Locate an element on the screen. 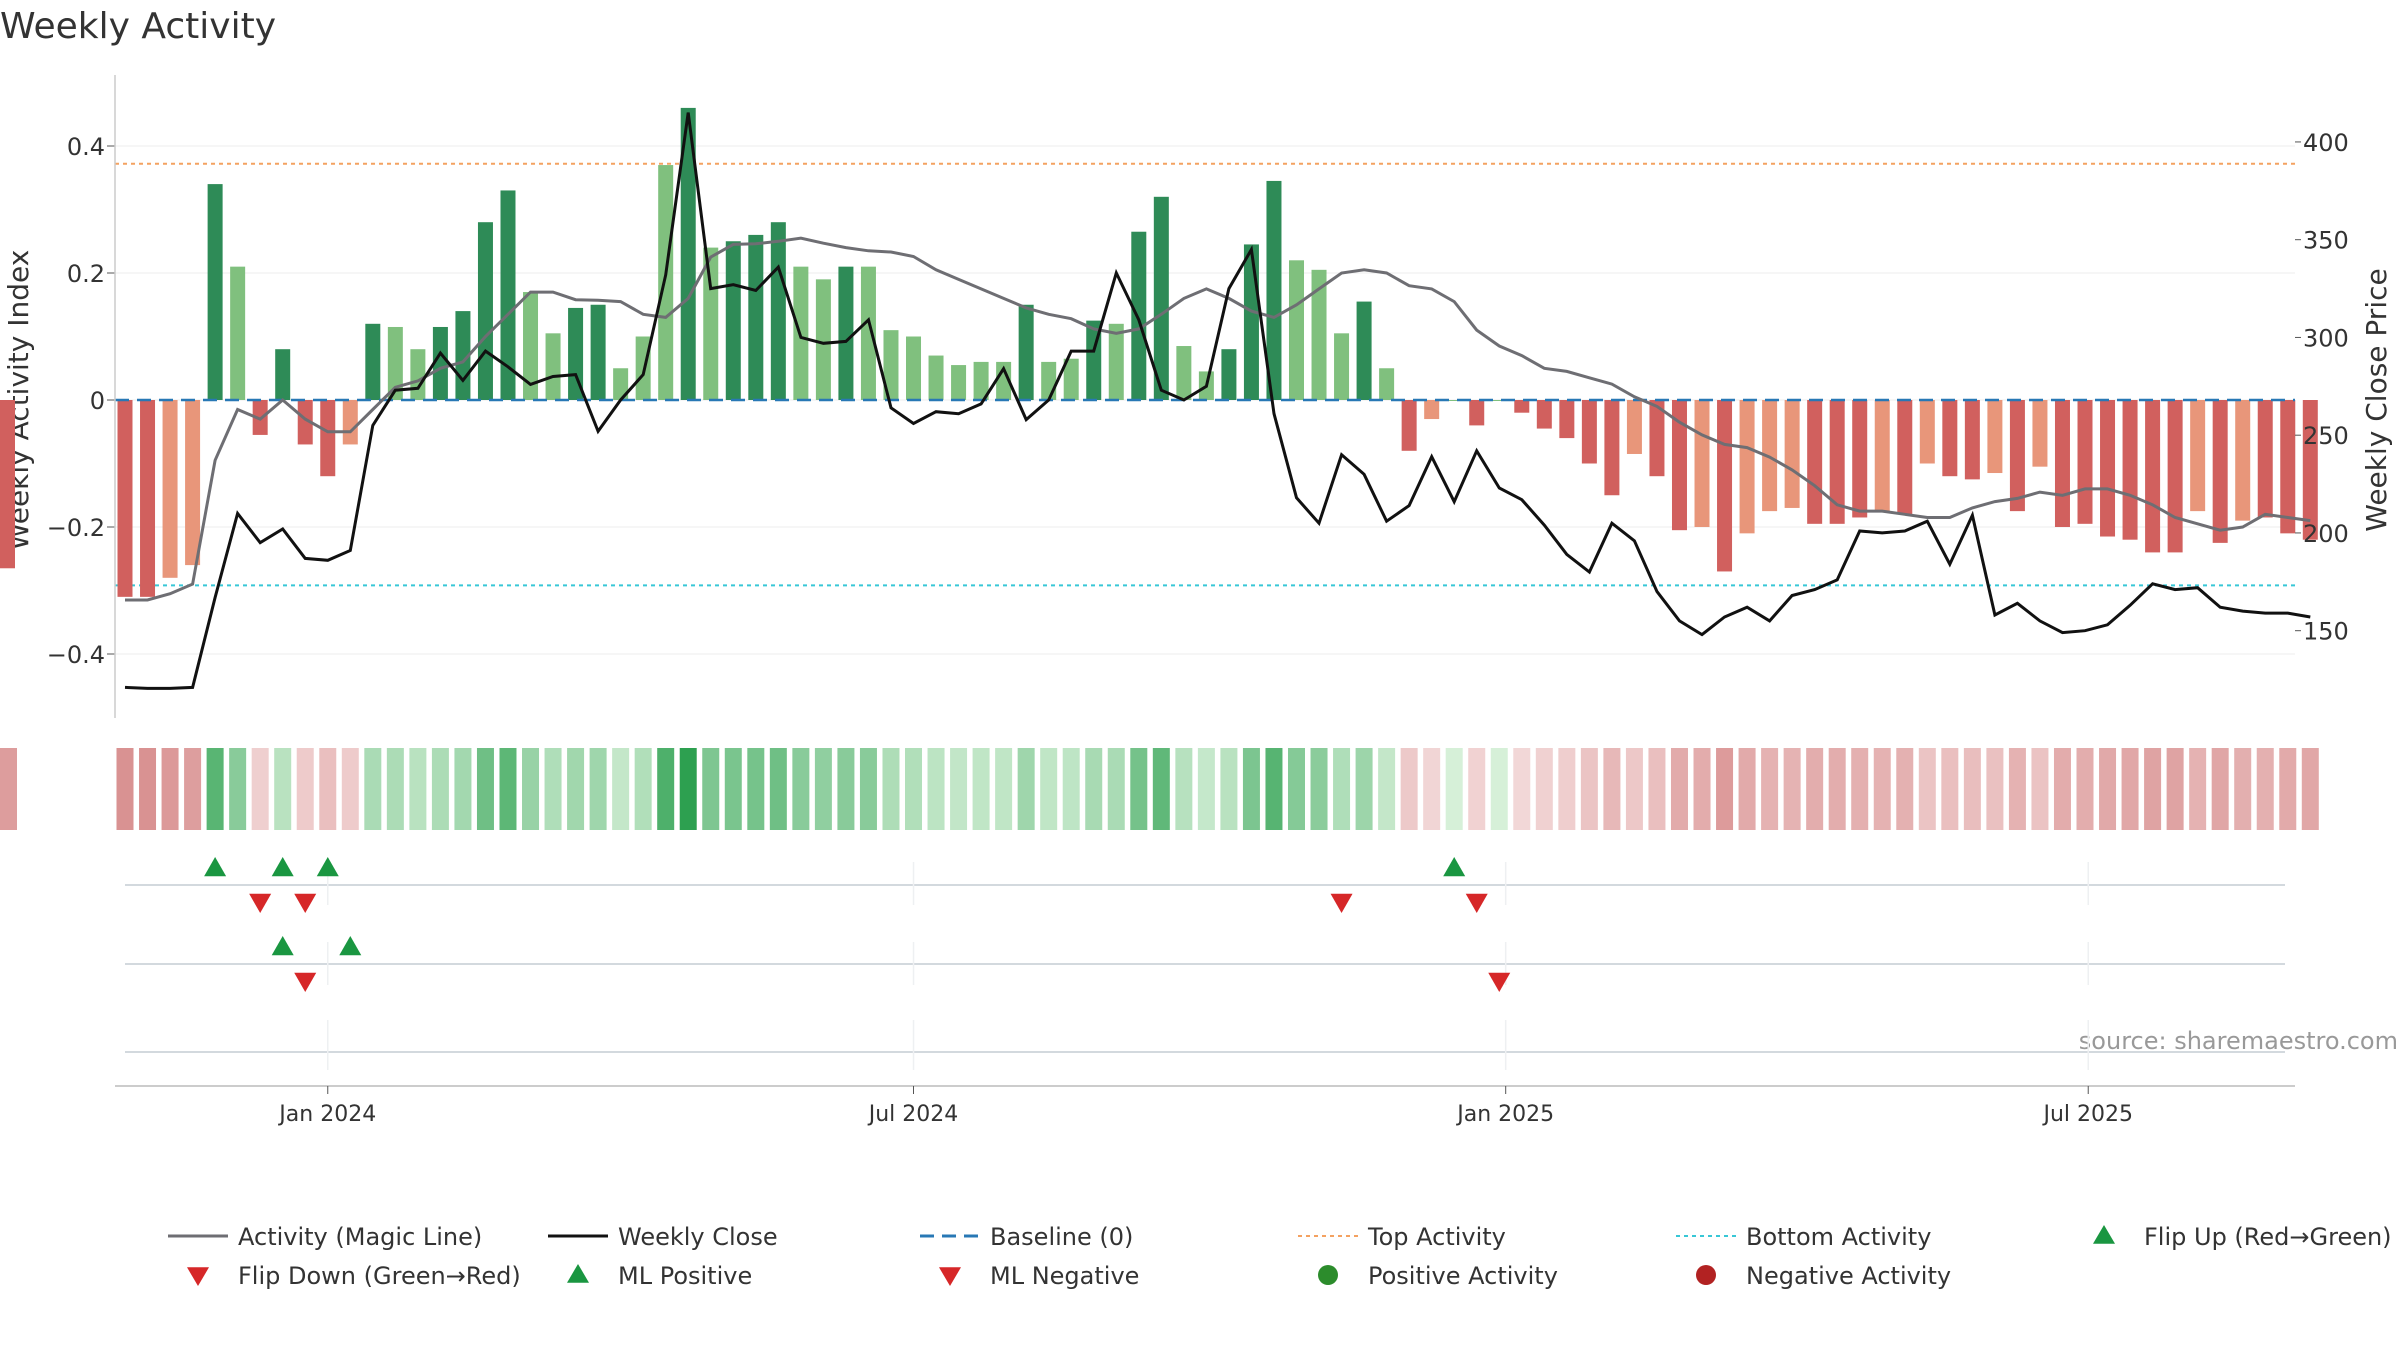 The height and width of the screenshot is (1354, 2400). legend-item: ML Positive is located at coordinates (659, 1276).